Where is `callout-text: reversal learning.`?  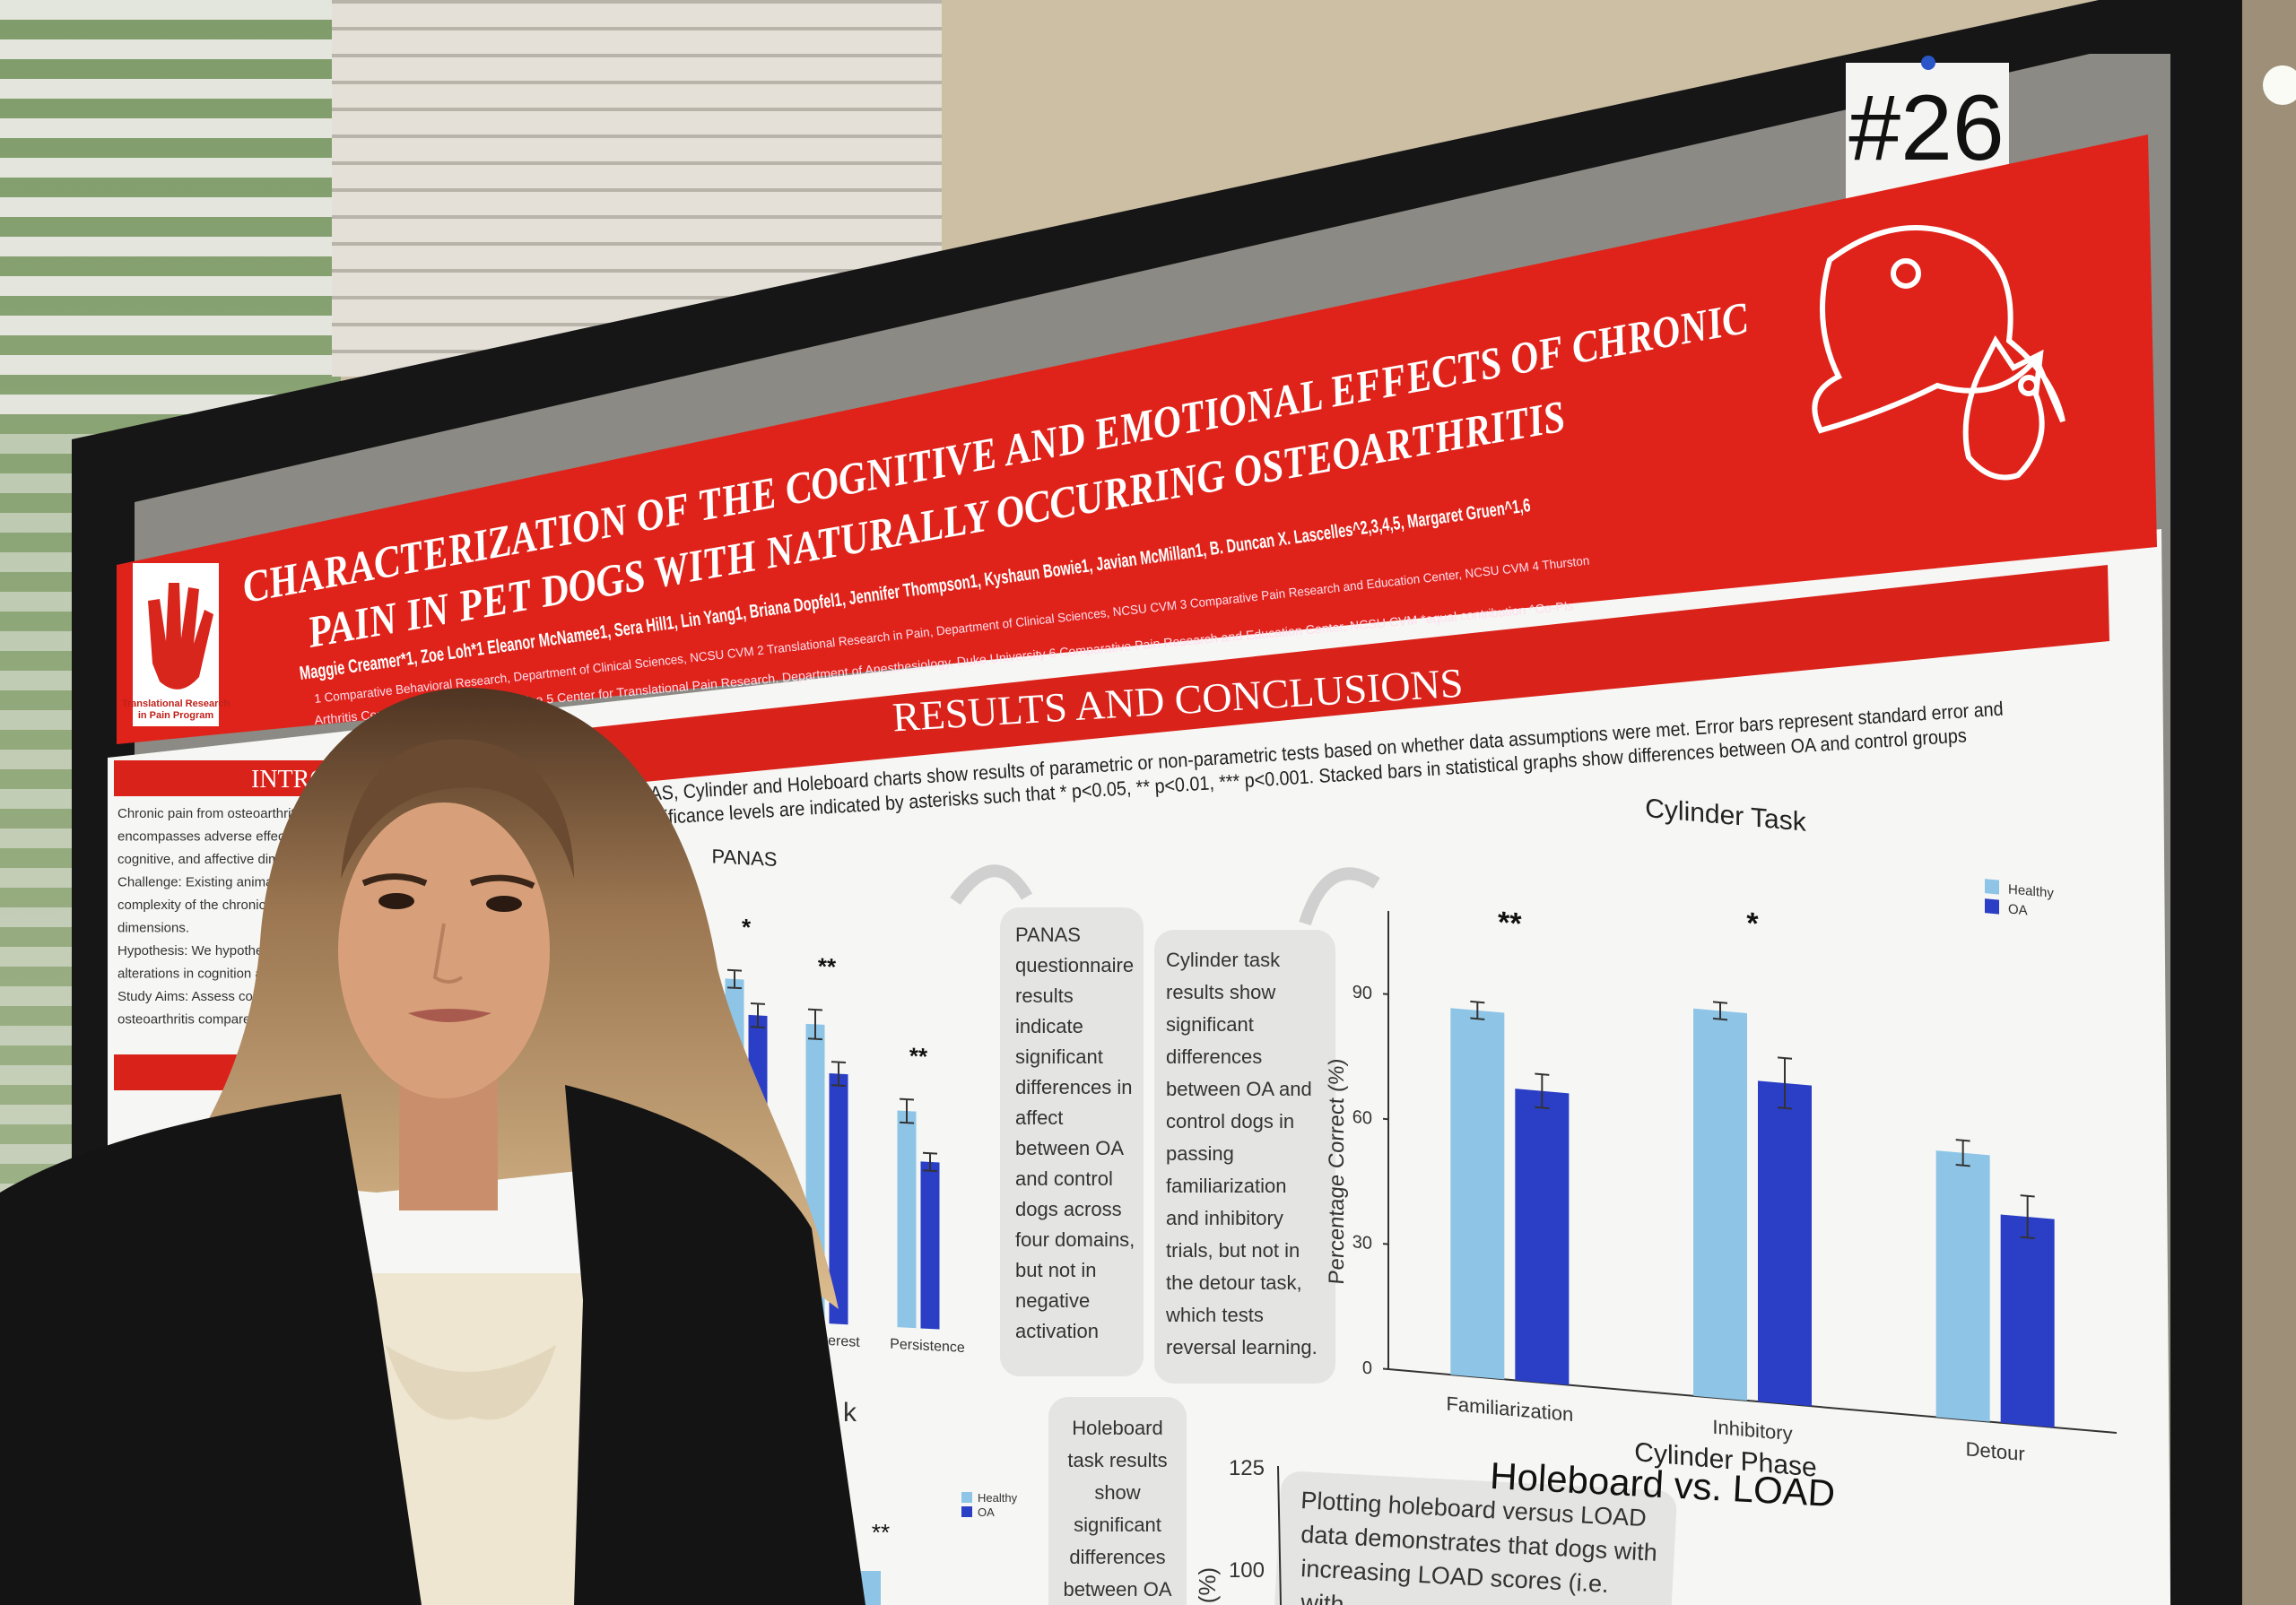 callout-text: reversal learning. is located at coordinates (1242, 1347).